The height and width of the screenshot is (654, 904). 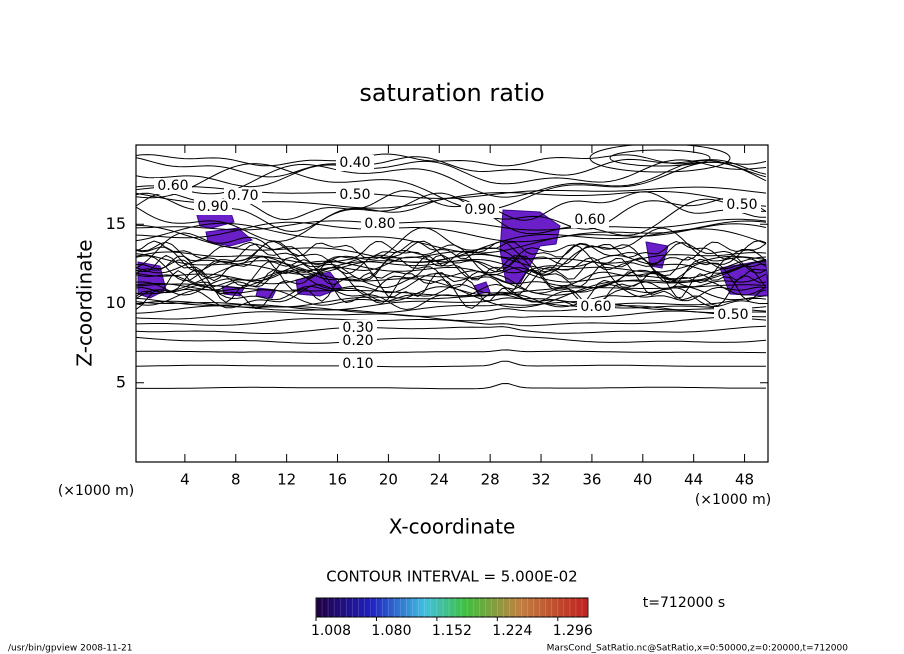 What do you see at coordinates (236, 480) in the screenshot?
I see `x-tick-label: 8` at bounding box center [236, 480].